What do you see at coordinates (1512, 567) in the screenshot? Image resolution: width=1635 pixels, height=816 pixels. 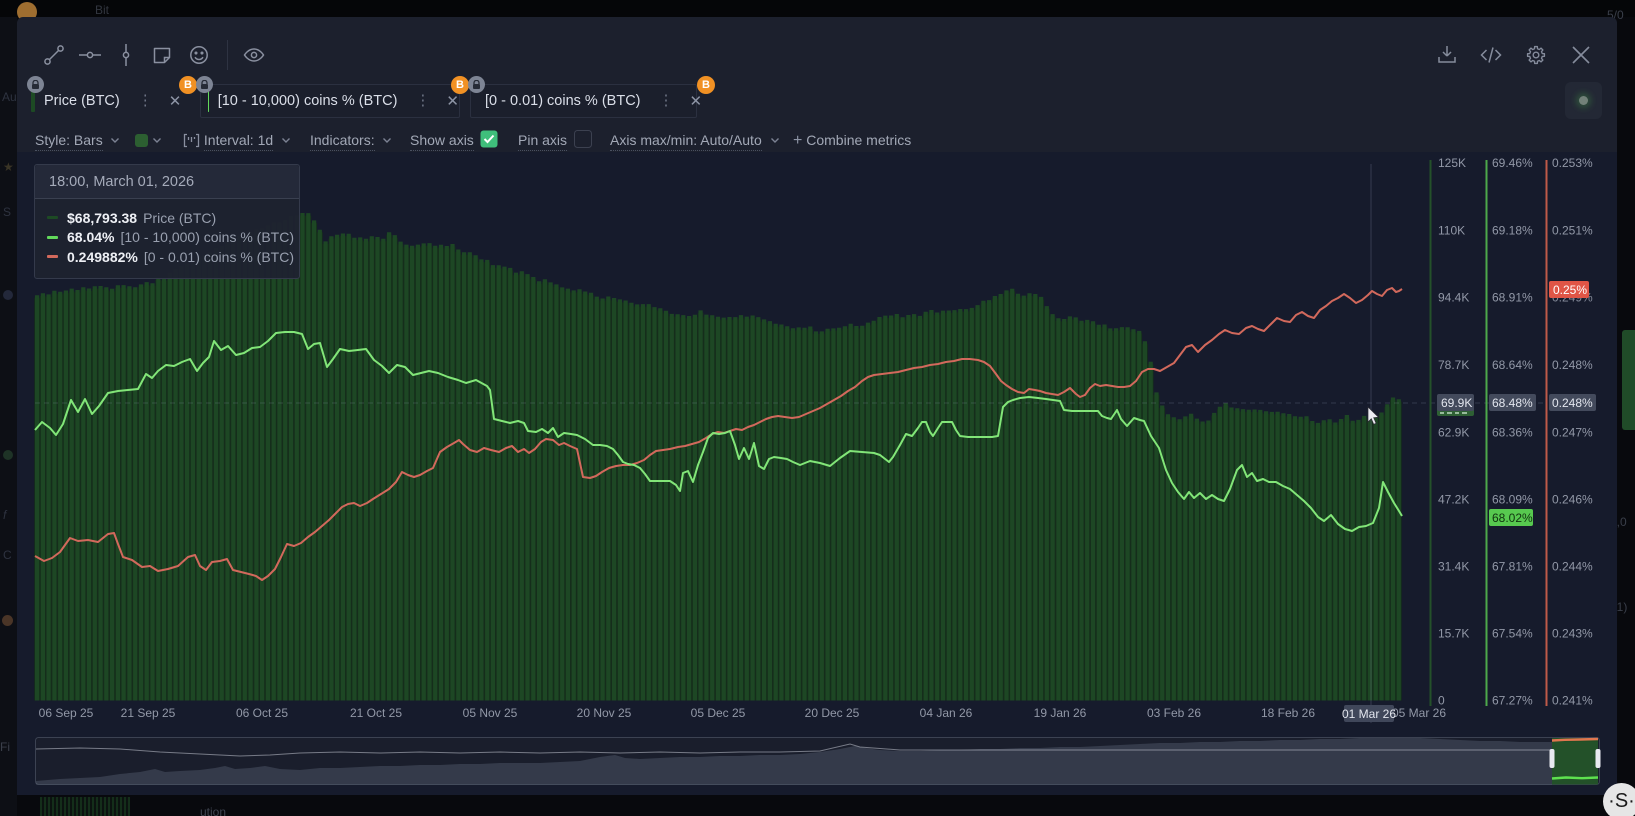 I see `svg-text: 67.81%` at bounding box center [1512, 567].